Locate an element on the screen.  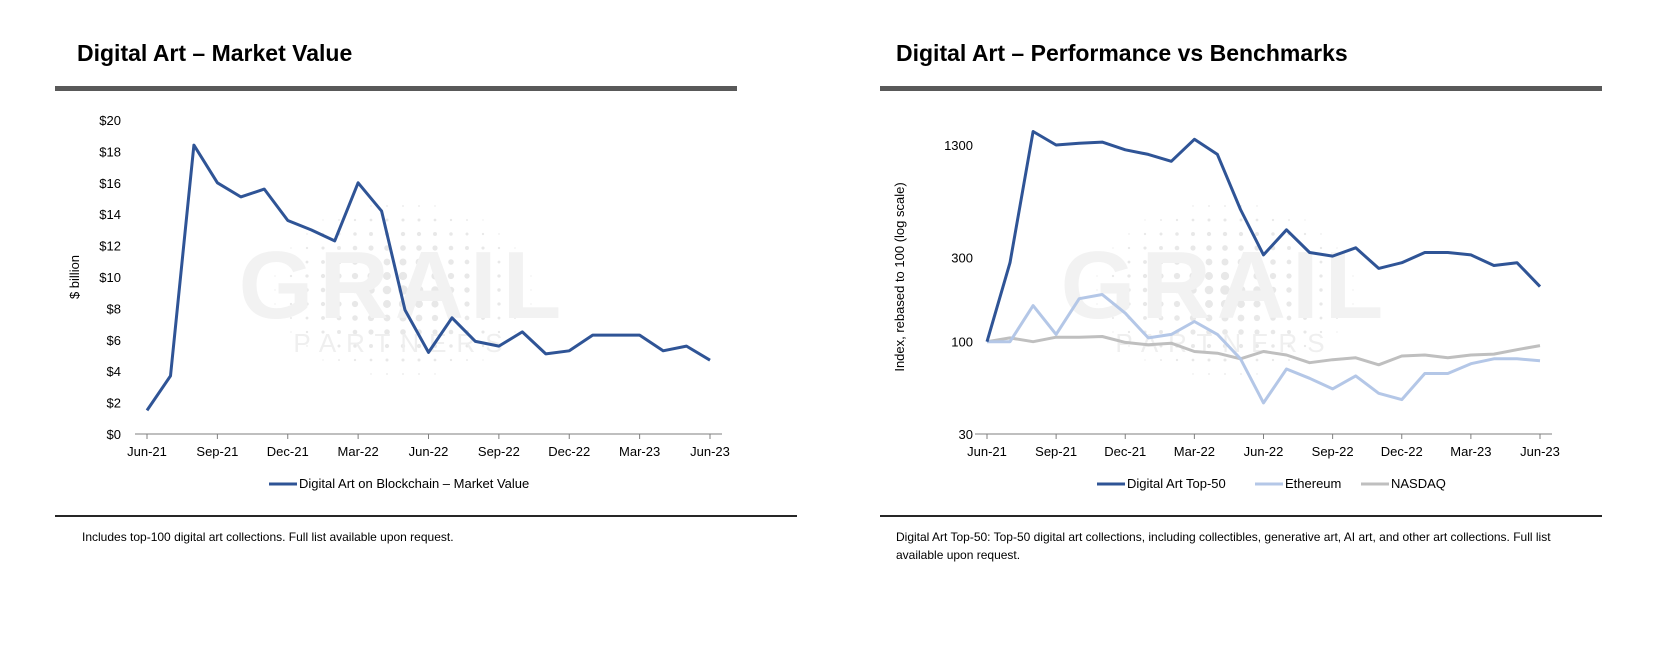
y-tick-label: $2 is located at coordinates (114, 403).